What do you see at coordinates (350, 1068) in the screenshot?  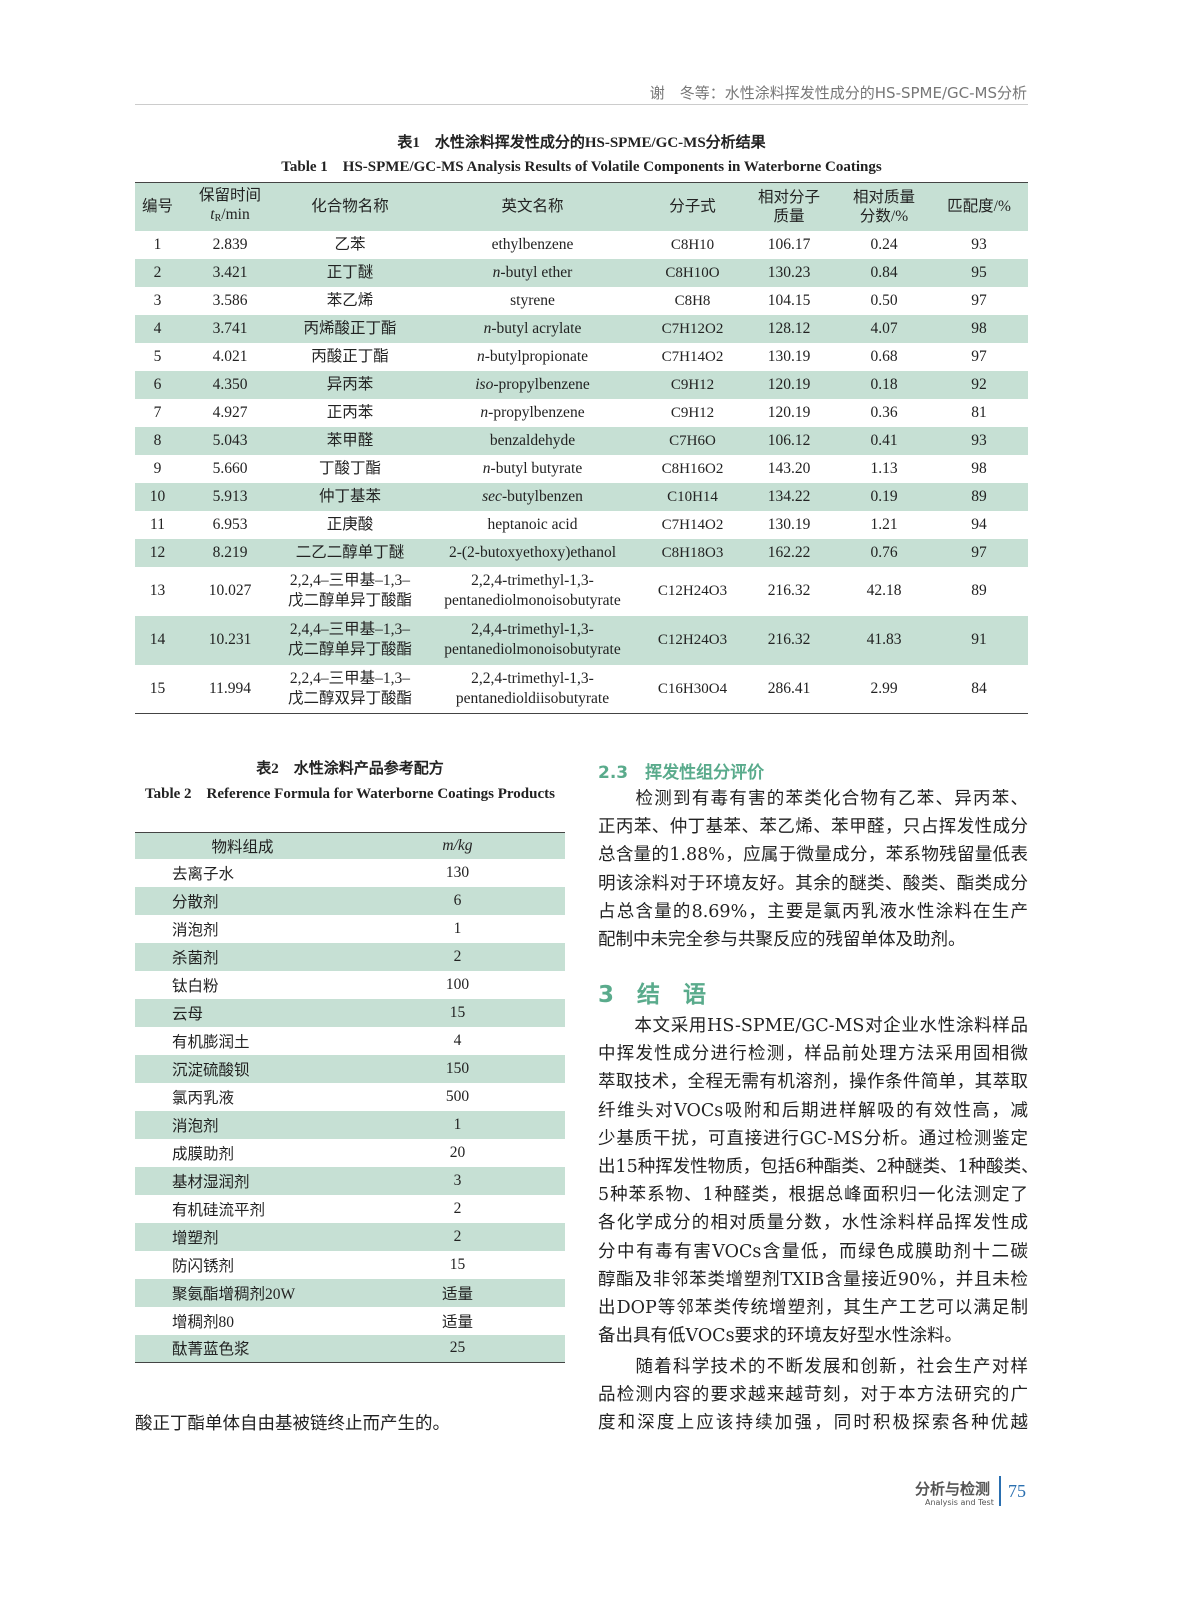 I see `table-row: 沉淀硫酸钡 150` at bounding box center [350, 1068].